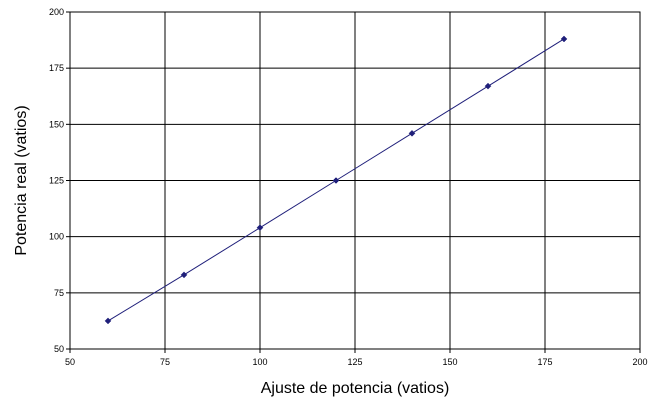  Describe the element at coordinates (59, 293) in the screenshot. I see `y-tick-label-75: 75` at that location.